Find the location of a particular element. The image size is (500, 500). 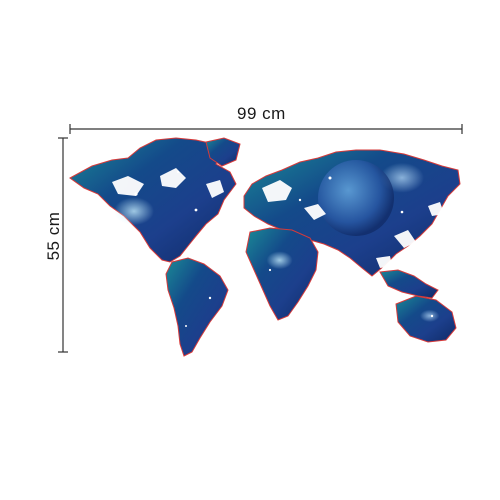

width-dimension-line is located at coordinates (266, 129).